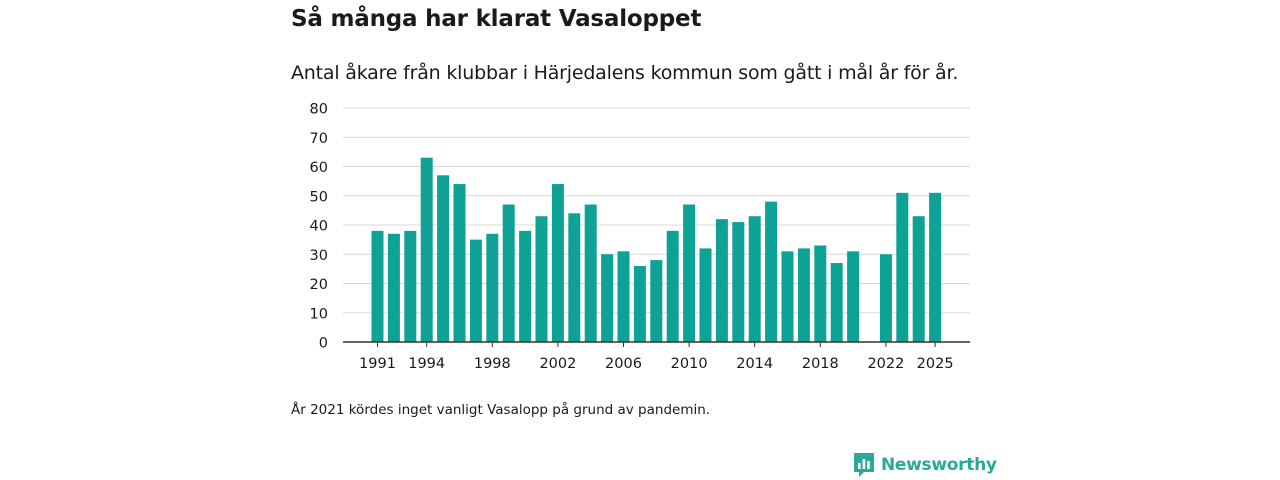 Image resolution: width=1280 pixels, height=480 pixels. Describe the element at coordinates (426, 364) in the screenshot. I see `x-tick-label: 1994` at that location.